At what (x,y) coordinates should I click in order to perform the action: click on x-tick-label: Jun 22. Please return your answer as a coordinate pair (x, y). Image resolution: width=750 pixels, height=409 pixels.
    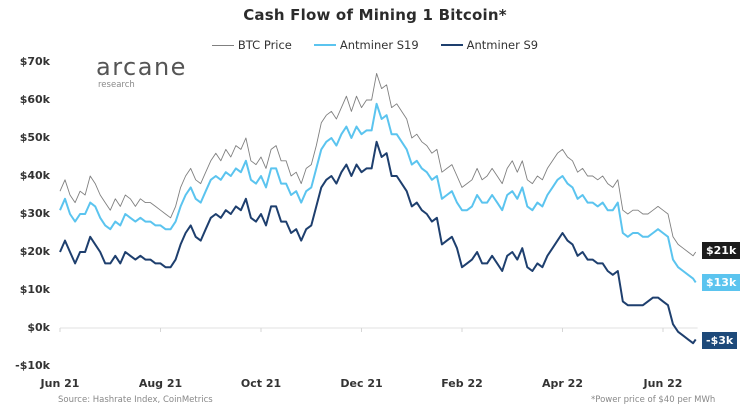
    Looking at the image, I should click on (663, 383).